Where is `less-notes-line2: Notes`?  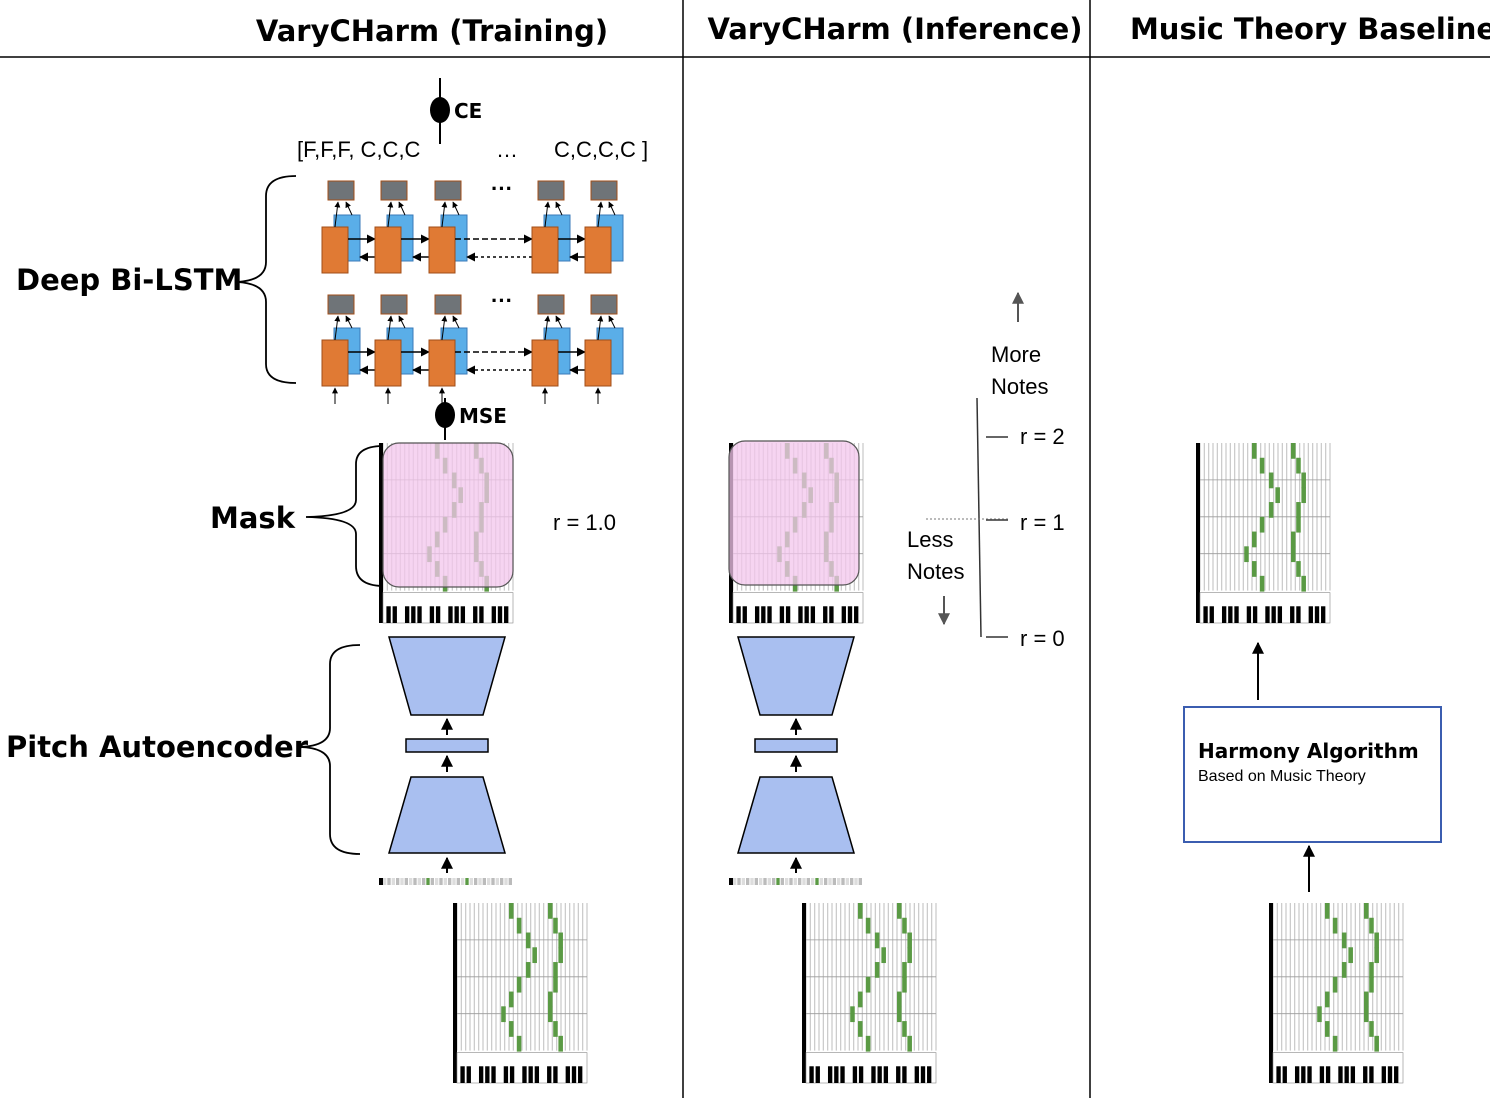
less-notes-line2: Notes is located at coordinates (935, 571).